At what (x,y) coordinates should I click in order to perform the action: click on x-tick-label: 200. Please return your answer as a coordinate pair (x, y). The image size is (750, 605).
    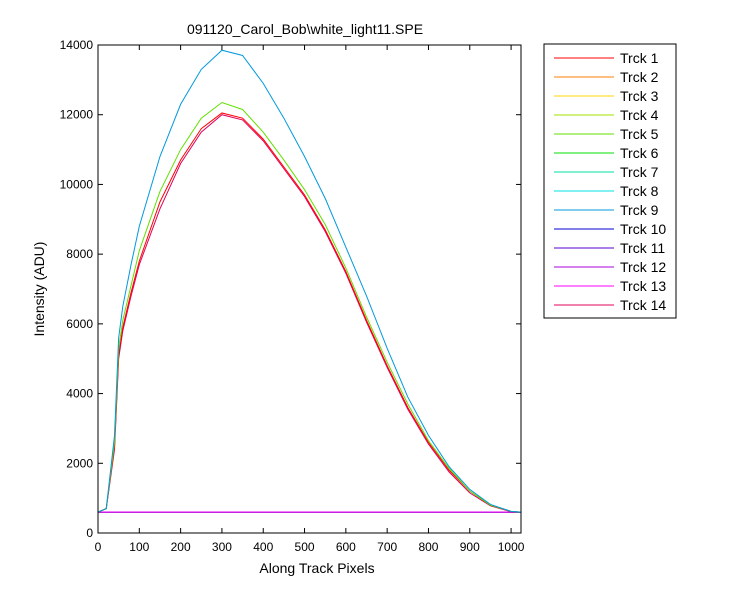
    Looking at the image, I should click on (181, 547).